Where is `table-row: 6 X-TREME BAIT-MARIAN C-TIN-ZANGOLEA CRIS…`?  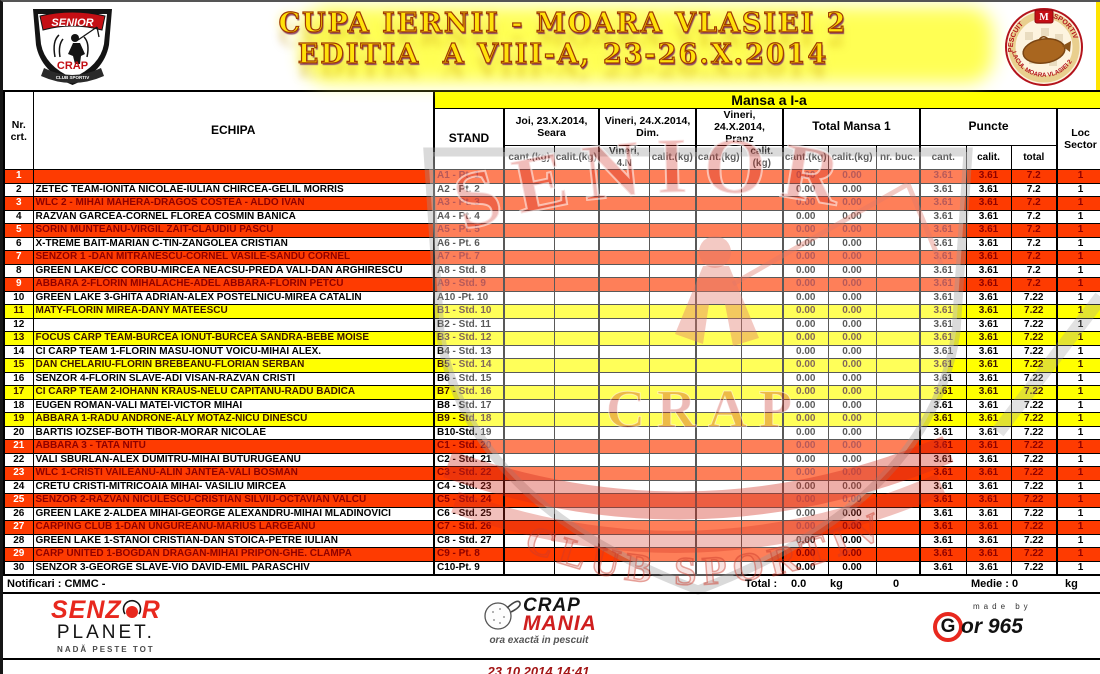
table-row: 6 X-TREME BAIT-MARIAN C-TIN-ZANGOLEA CRIS… is located at coordinates (551, 244).